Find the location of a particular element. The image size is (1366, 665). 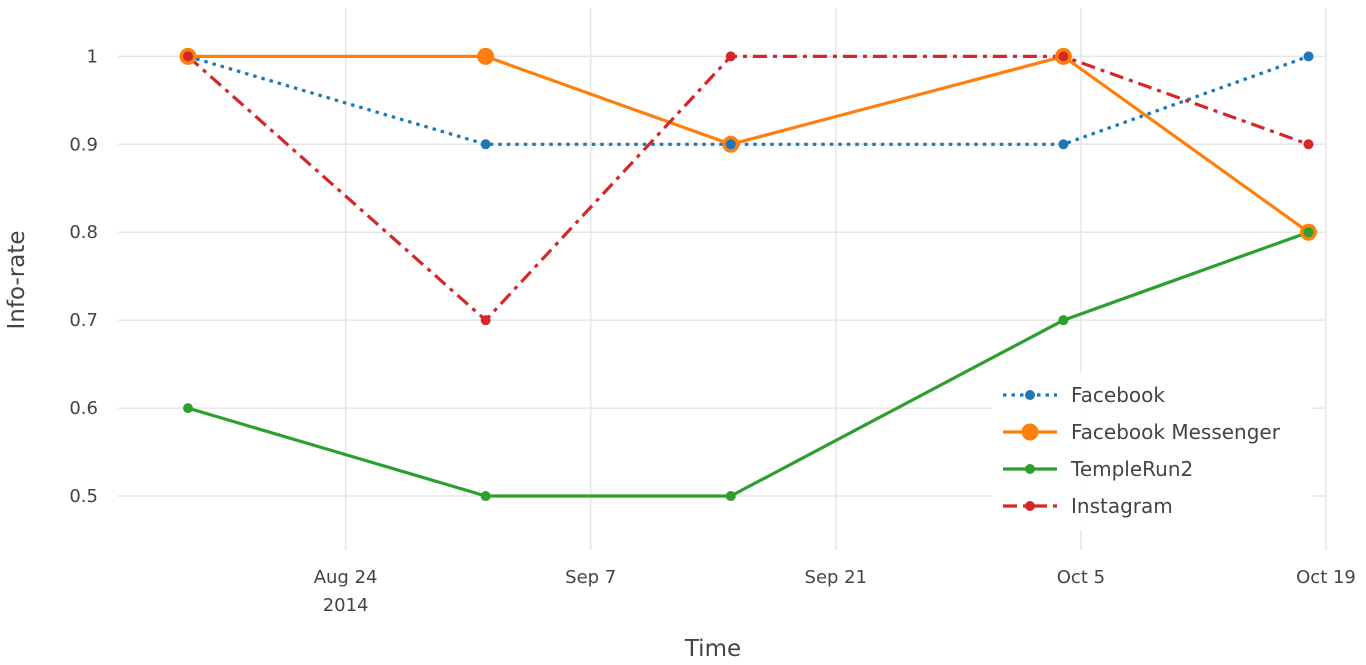

y-tick-label: 0.6 is located at coordinates (83, 408).